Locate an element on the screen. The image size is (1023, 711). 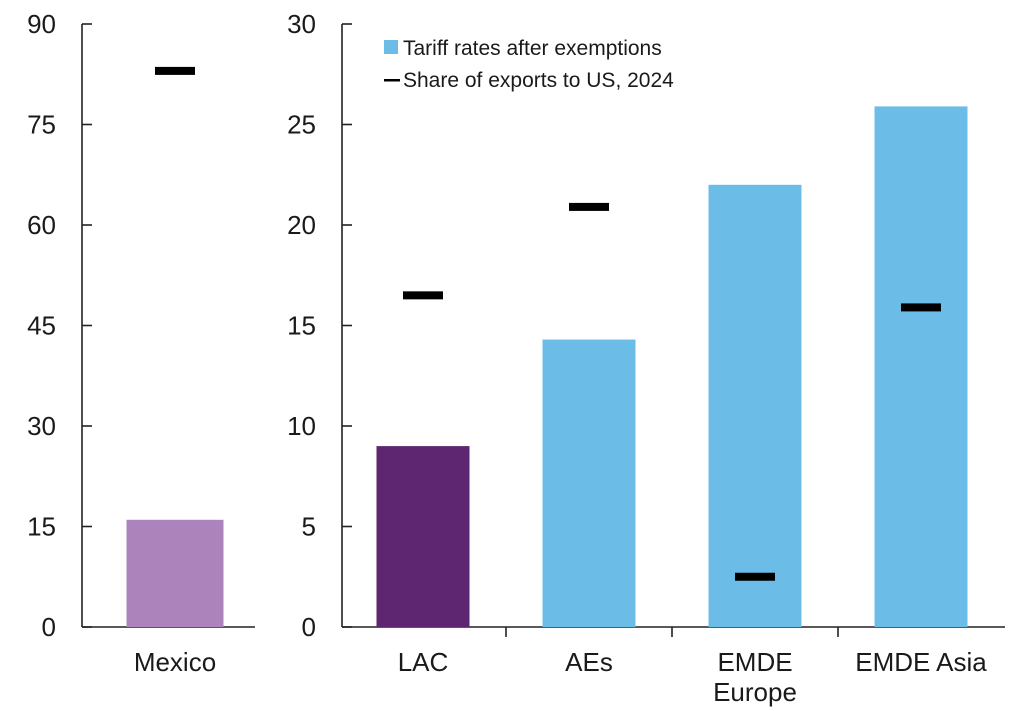
category-label: EMDE is located at coordinates (754, 662).